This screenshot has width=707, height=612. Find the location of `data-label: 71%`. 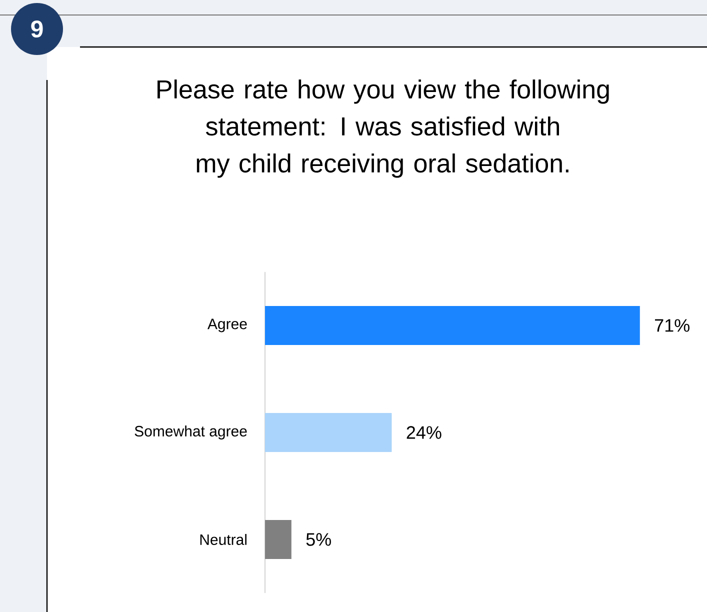

data-label: 71% is located at coordinates (672, 325).